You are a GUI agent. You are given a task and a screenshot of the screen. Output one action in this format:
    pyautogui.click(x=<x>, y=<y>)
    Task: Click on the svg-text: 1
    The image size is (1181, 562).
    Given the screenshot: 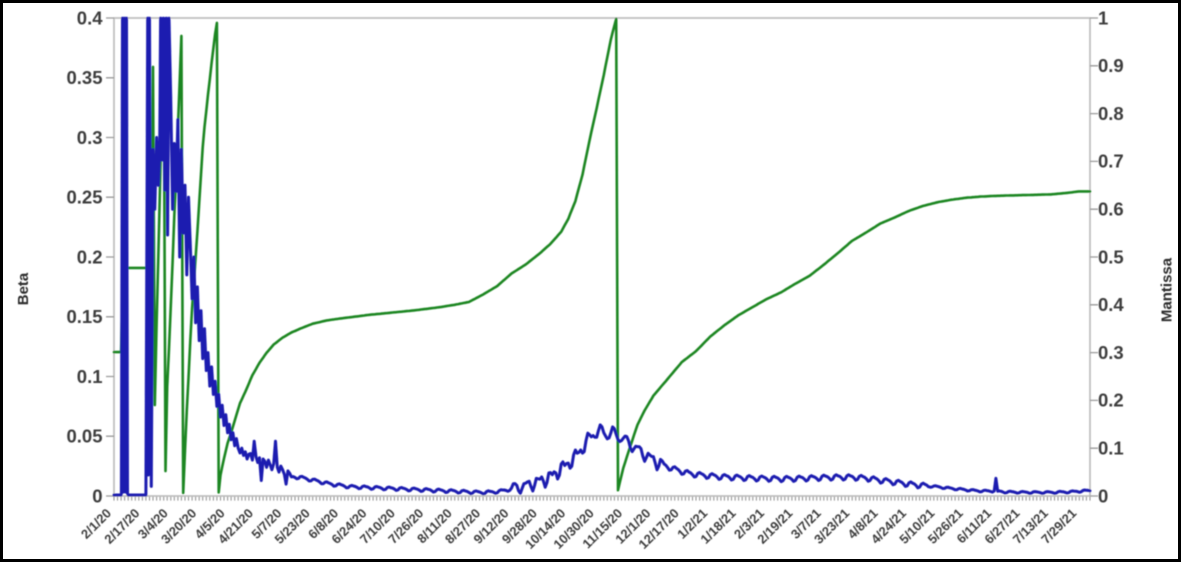 What is the action you would take?
    pyautogui.click(x=1103, y=17)
    